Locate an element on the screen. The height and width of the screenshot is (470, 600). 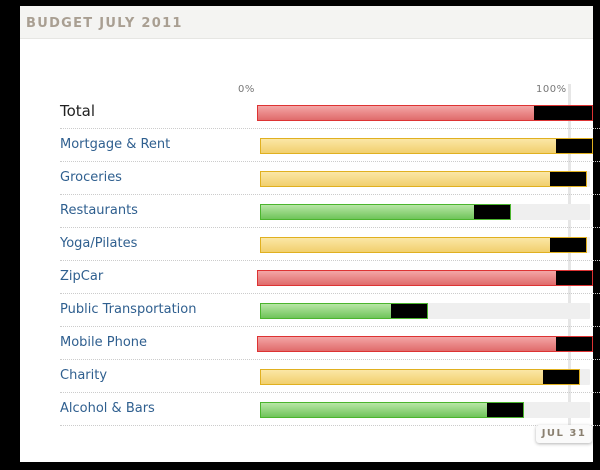
category-label: Groceries is located at coordinates (91, 177).